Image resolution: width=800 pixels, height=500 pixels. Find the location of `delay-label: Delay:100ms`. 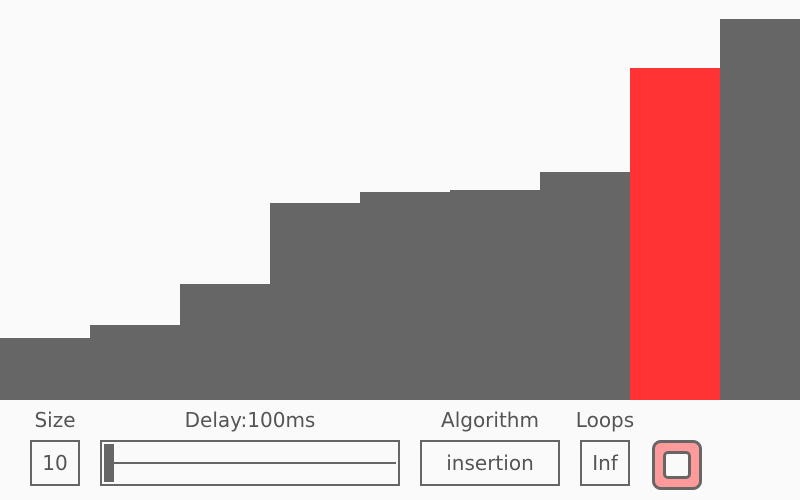

delay-label: Delay:100ms is located at coordinates (250, 420).